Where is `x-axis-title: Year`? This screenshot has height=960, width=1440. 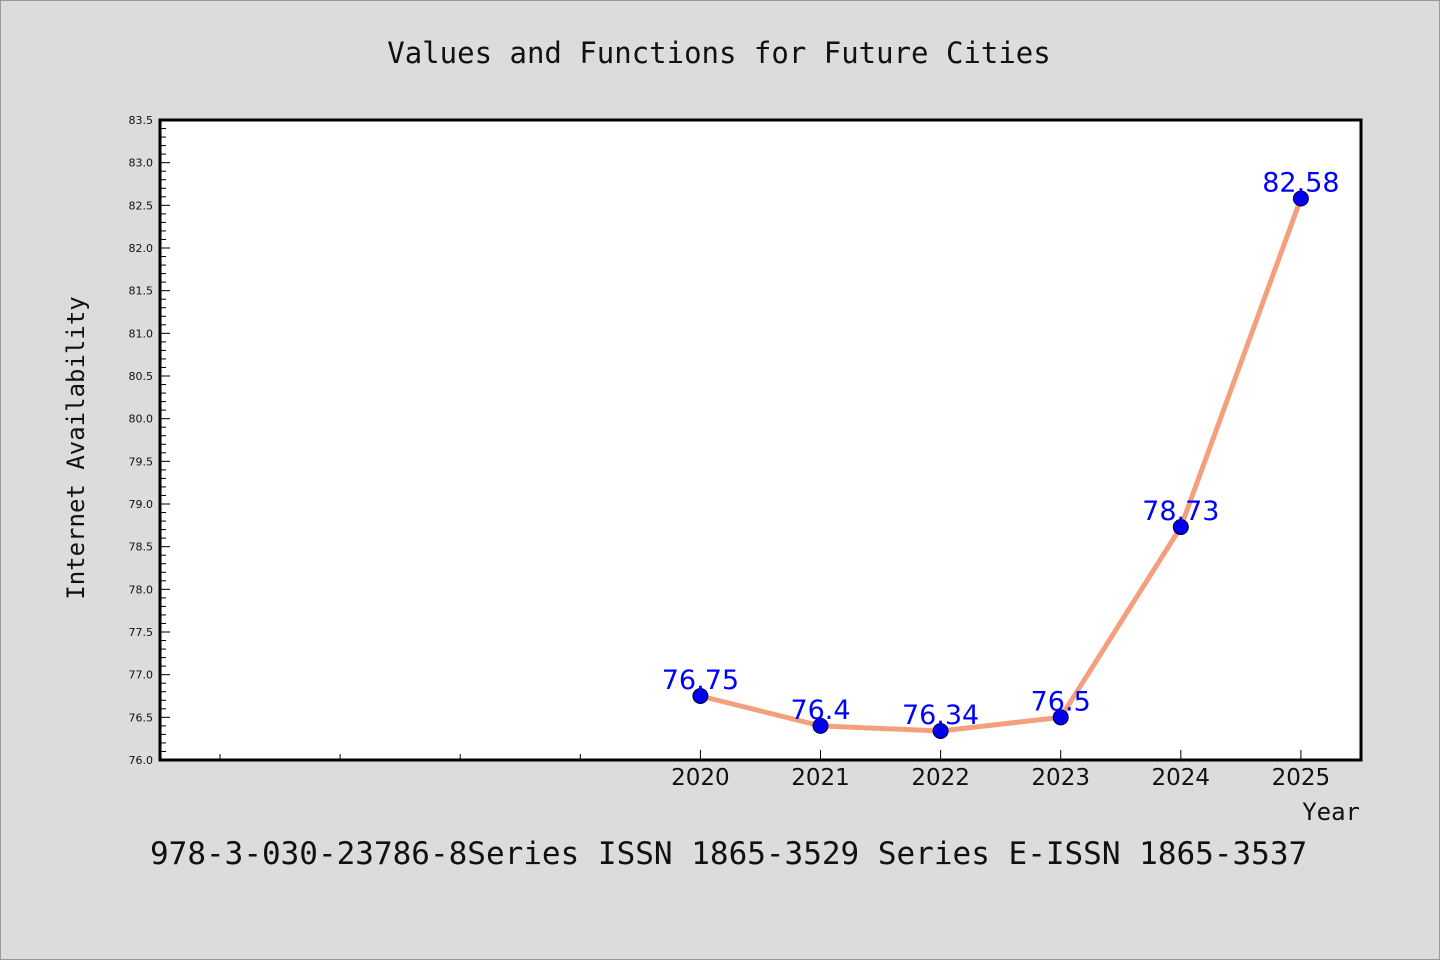
x-axis-title: Year is located at coordinates (1331, 812).